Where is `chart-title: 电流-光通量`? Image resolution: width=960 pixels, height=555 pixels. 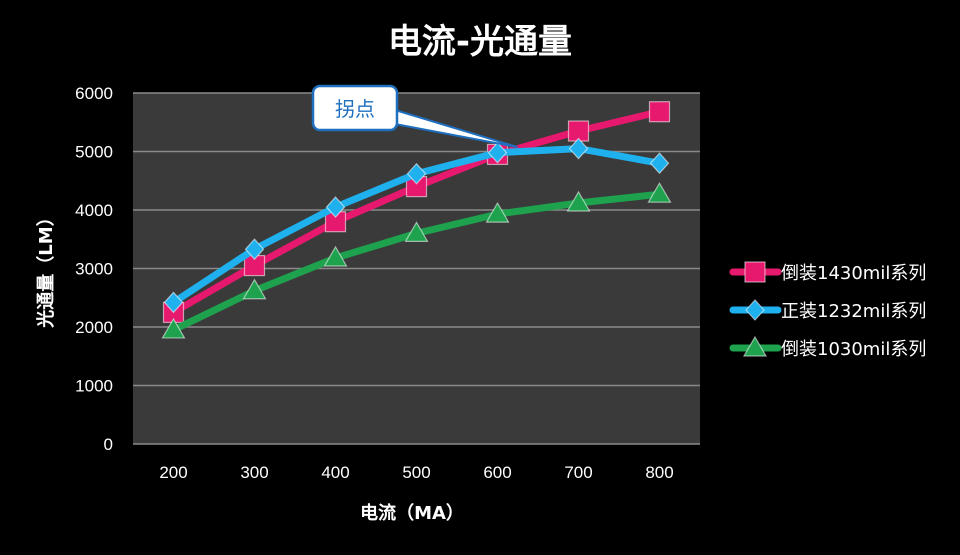
chart-title: 电流-光通量 is located at coordinates (480, 42).